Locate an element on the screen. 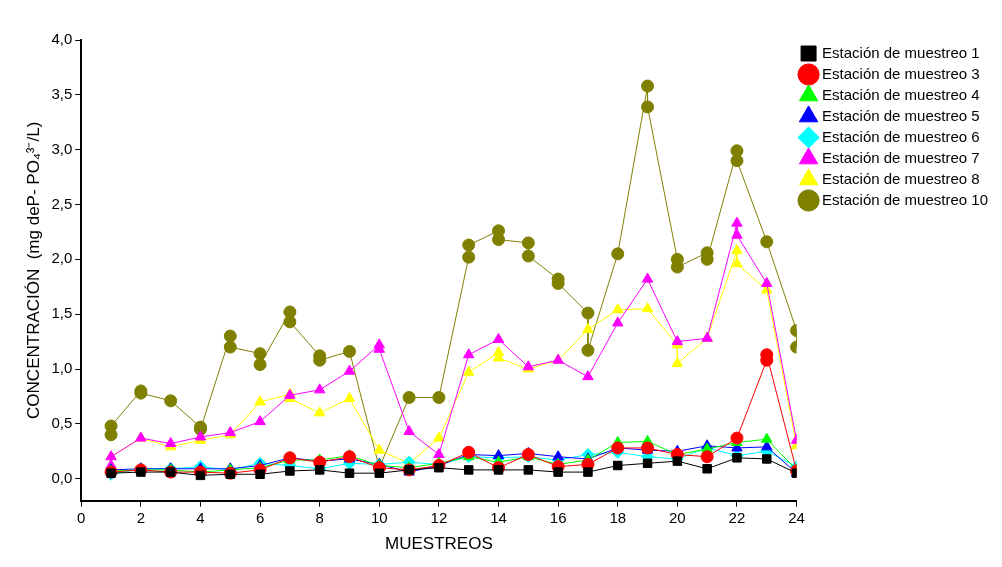 The width and height of the screenshot is (1002, 567). x-tick-label: 16 is located at coordinates (558, 517).